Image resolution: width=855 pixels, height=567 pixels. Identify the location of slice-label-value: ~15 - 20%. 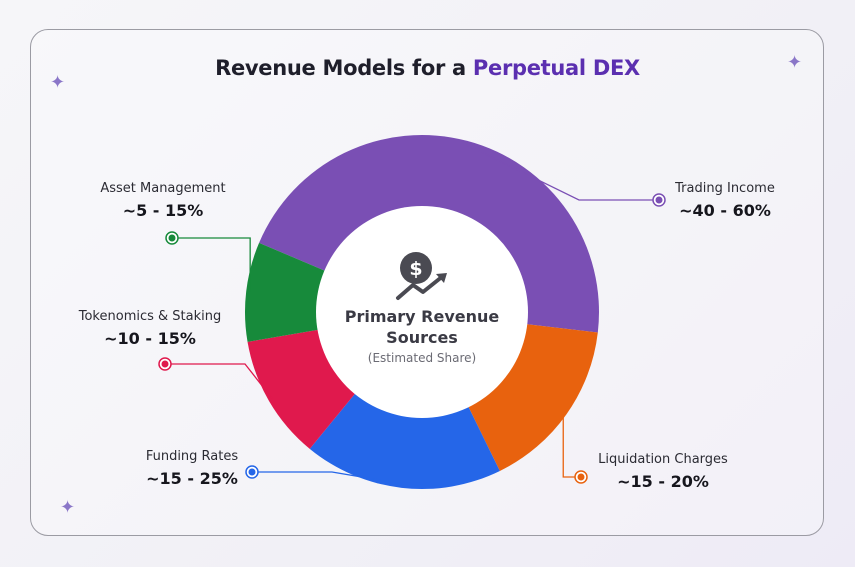
(663, 481).